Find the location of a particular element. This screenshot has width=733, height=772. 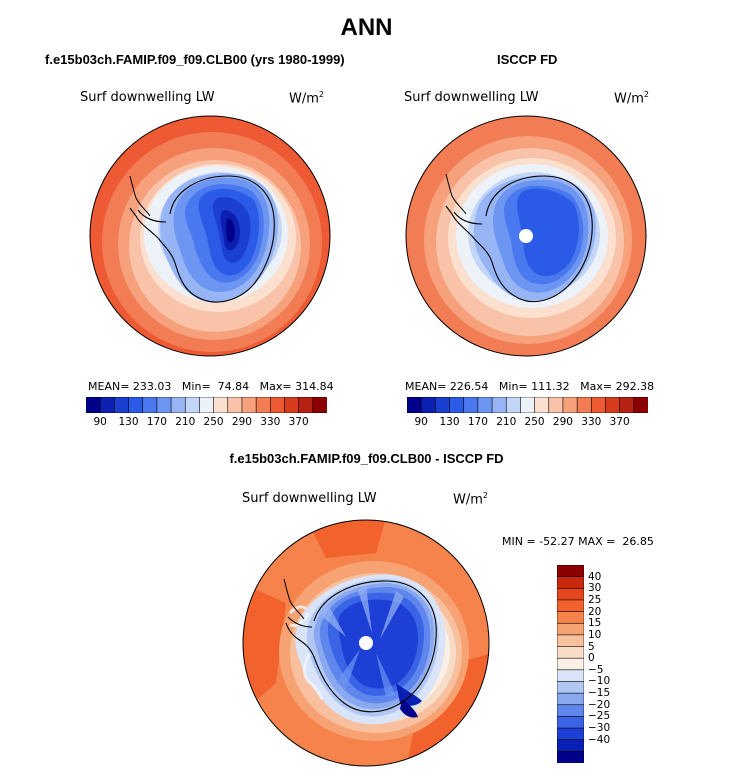

model-colorbar is located at coordinates (206, 405).